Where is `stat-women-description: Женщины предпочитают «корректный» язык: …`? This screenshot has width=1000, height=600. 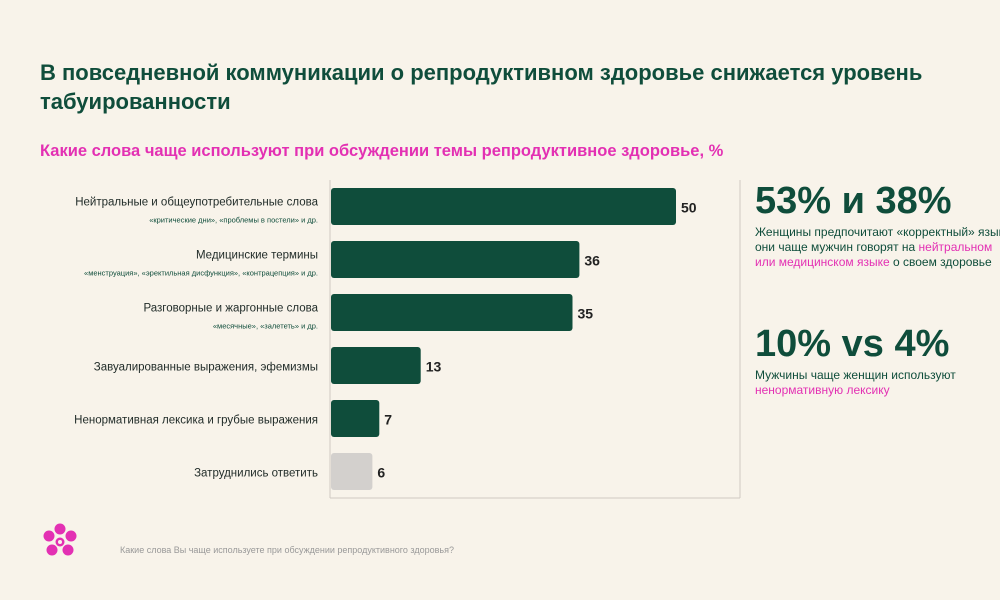 stat-women-description: Женщины предпочитают «корректный» язык: … is located at coordinates (877, 247).